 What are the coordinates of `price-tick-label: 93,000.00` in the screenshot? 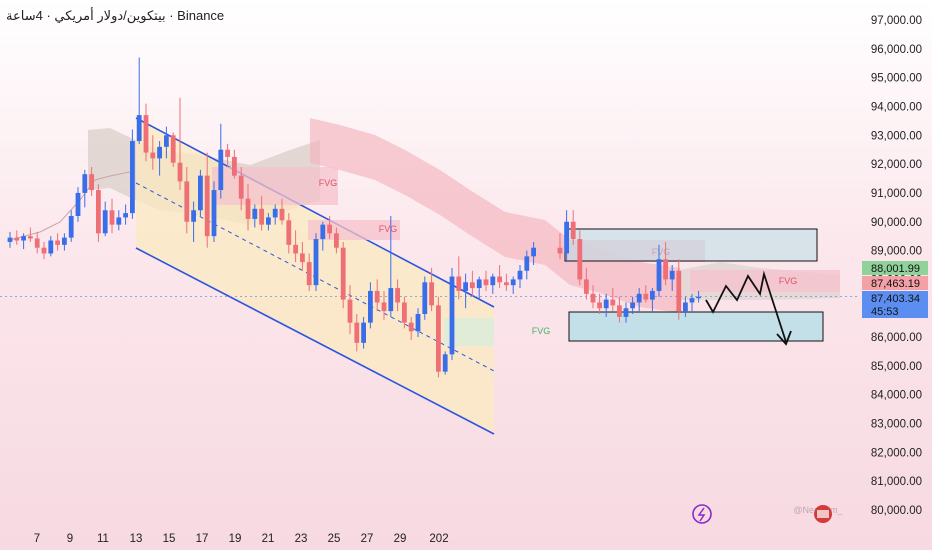 It's located at (896, 136).